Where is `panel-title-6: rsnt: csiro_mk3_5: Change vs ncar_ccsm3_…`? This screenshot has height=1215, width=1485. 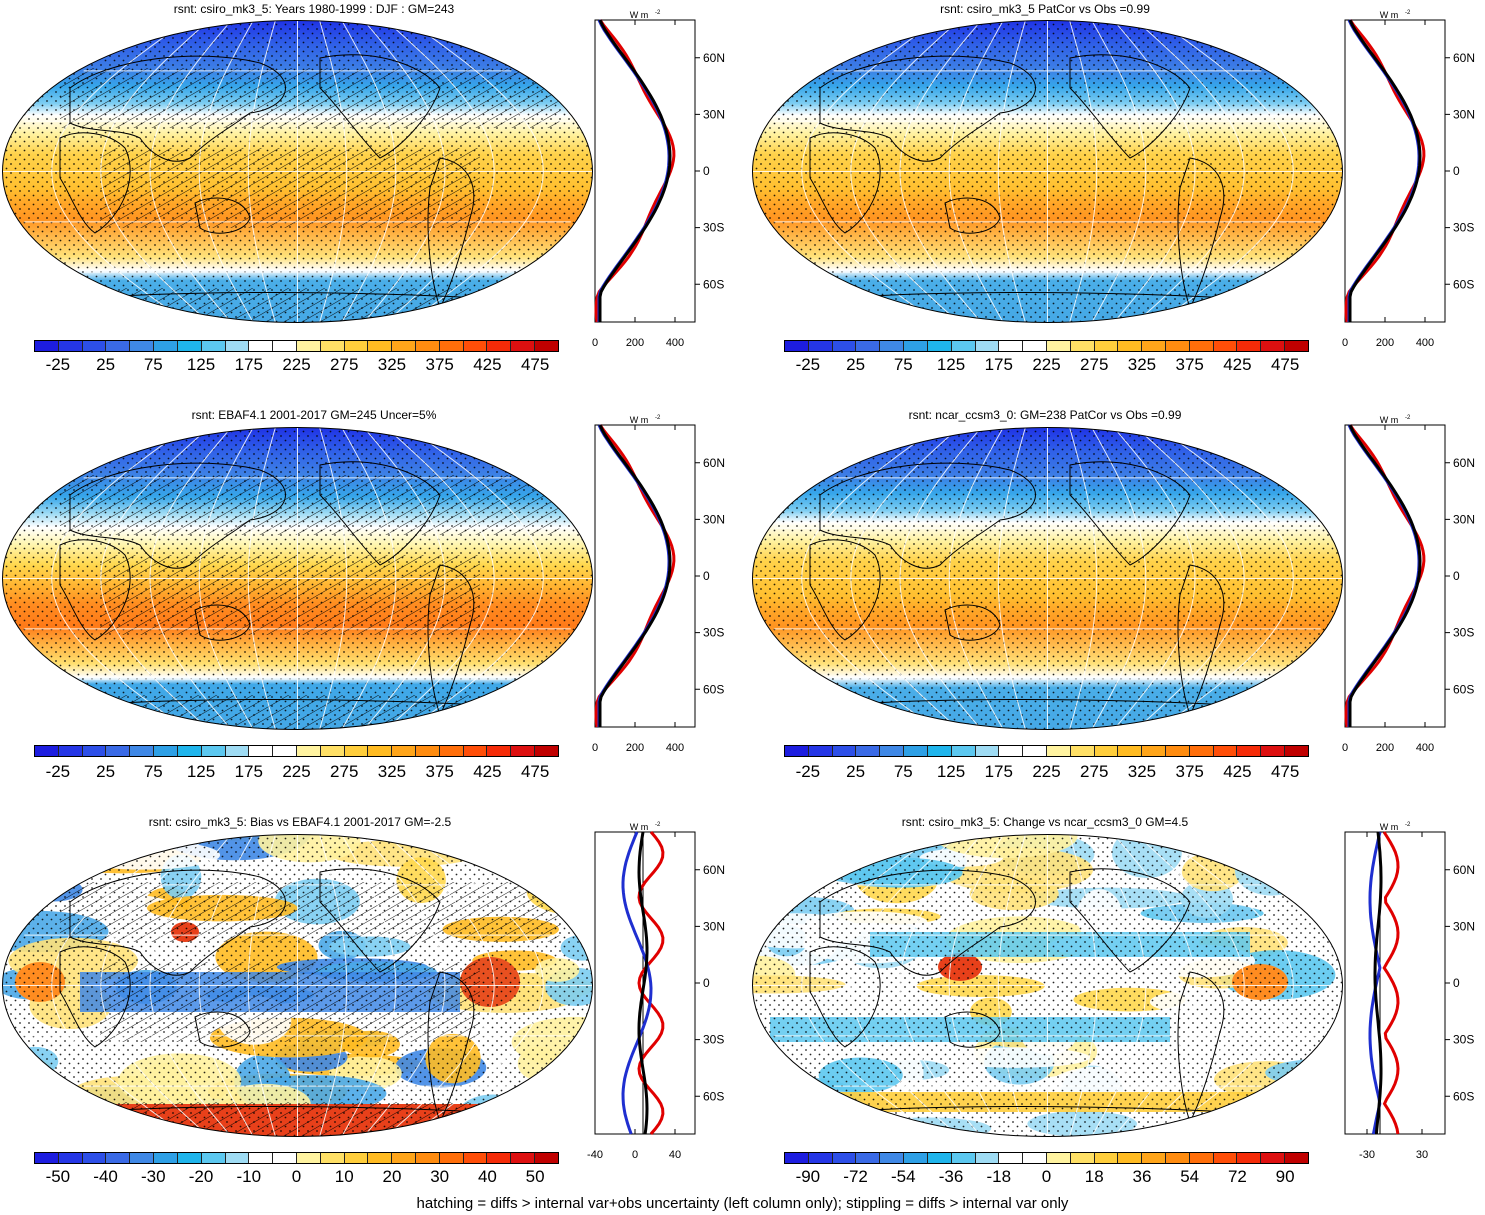
panel-title-6: rsnt: csiro_mk3_5: Change vs ncar_ccsm3_… is located at coordinates (1045, 822).